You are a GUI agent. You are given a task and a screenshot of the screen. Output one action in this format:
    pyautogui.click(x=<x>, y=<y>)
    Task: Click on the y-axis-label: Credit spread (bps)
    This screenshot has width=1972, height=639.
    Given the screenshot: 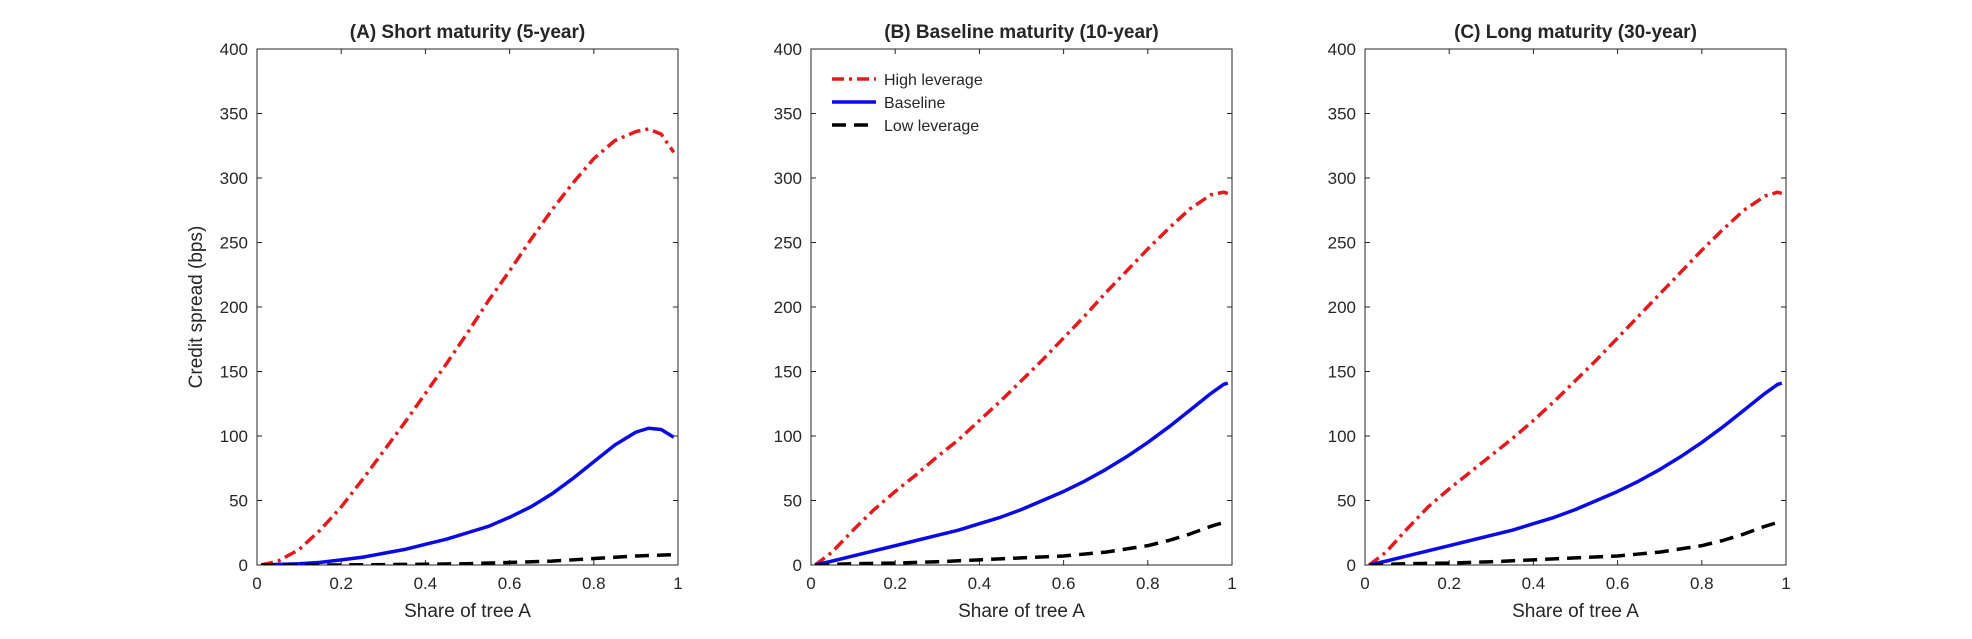 What is the action you would take?
    pyautogui.click(x=196, y=307)
    